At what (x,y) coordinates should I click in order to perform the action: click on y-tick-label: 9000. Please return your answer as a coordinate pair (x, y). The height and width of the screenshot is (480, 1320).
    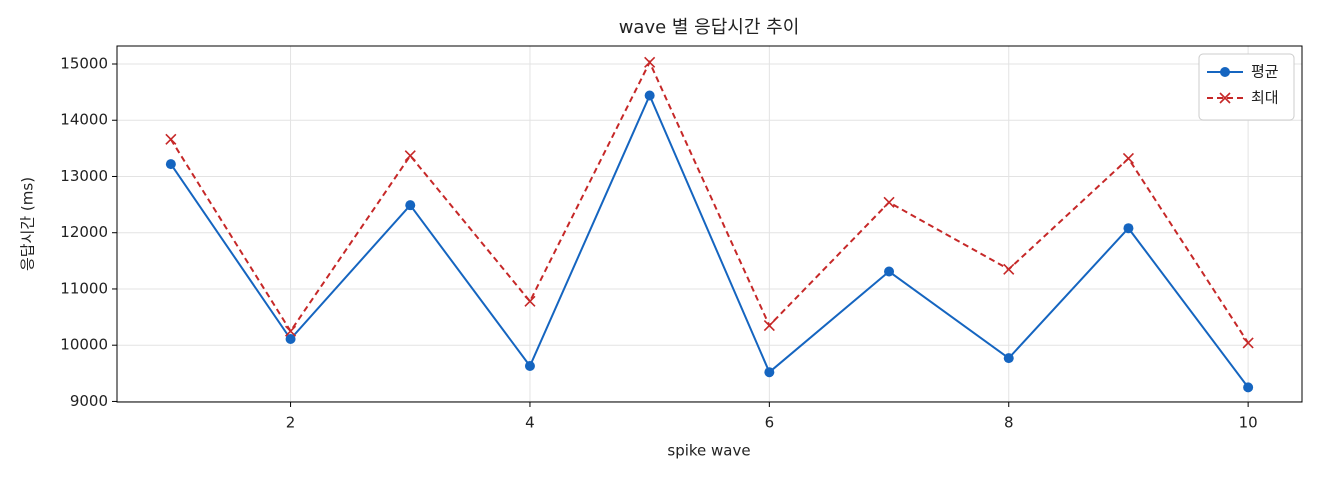
    Looking at the image, I should click on (89, 401).